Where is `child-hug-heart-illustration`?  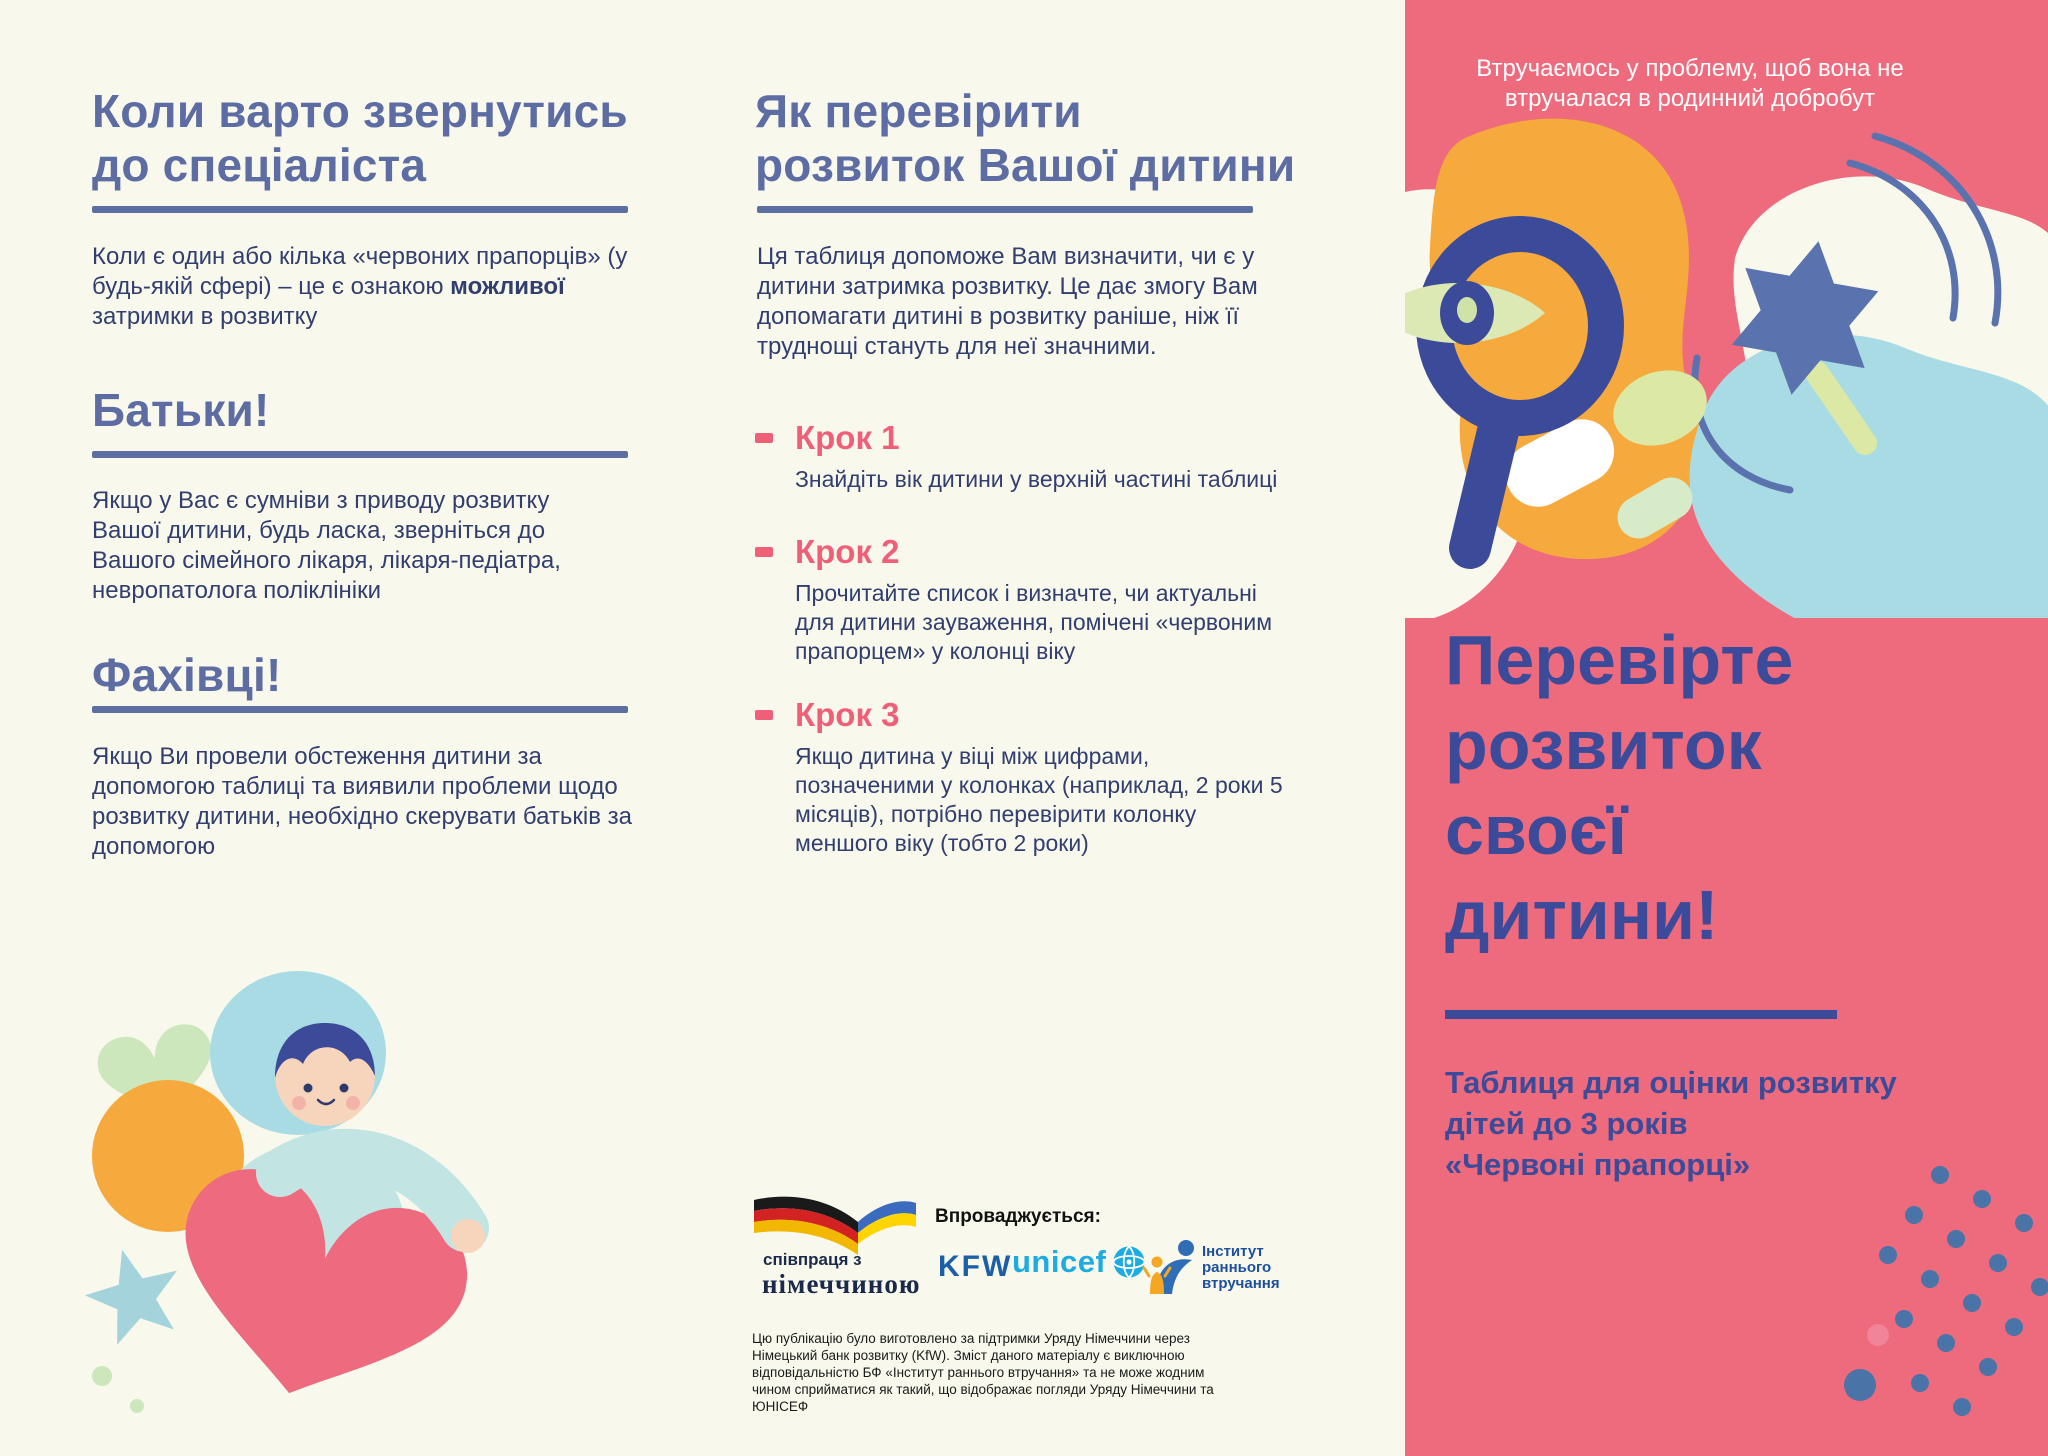 child-hug-heart-illustration is located at coordinates (287, 1192).